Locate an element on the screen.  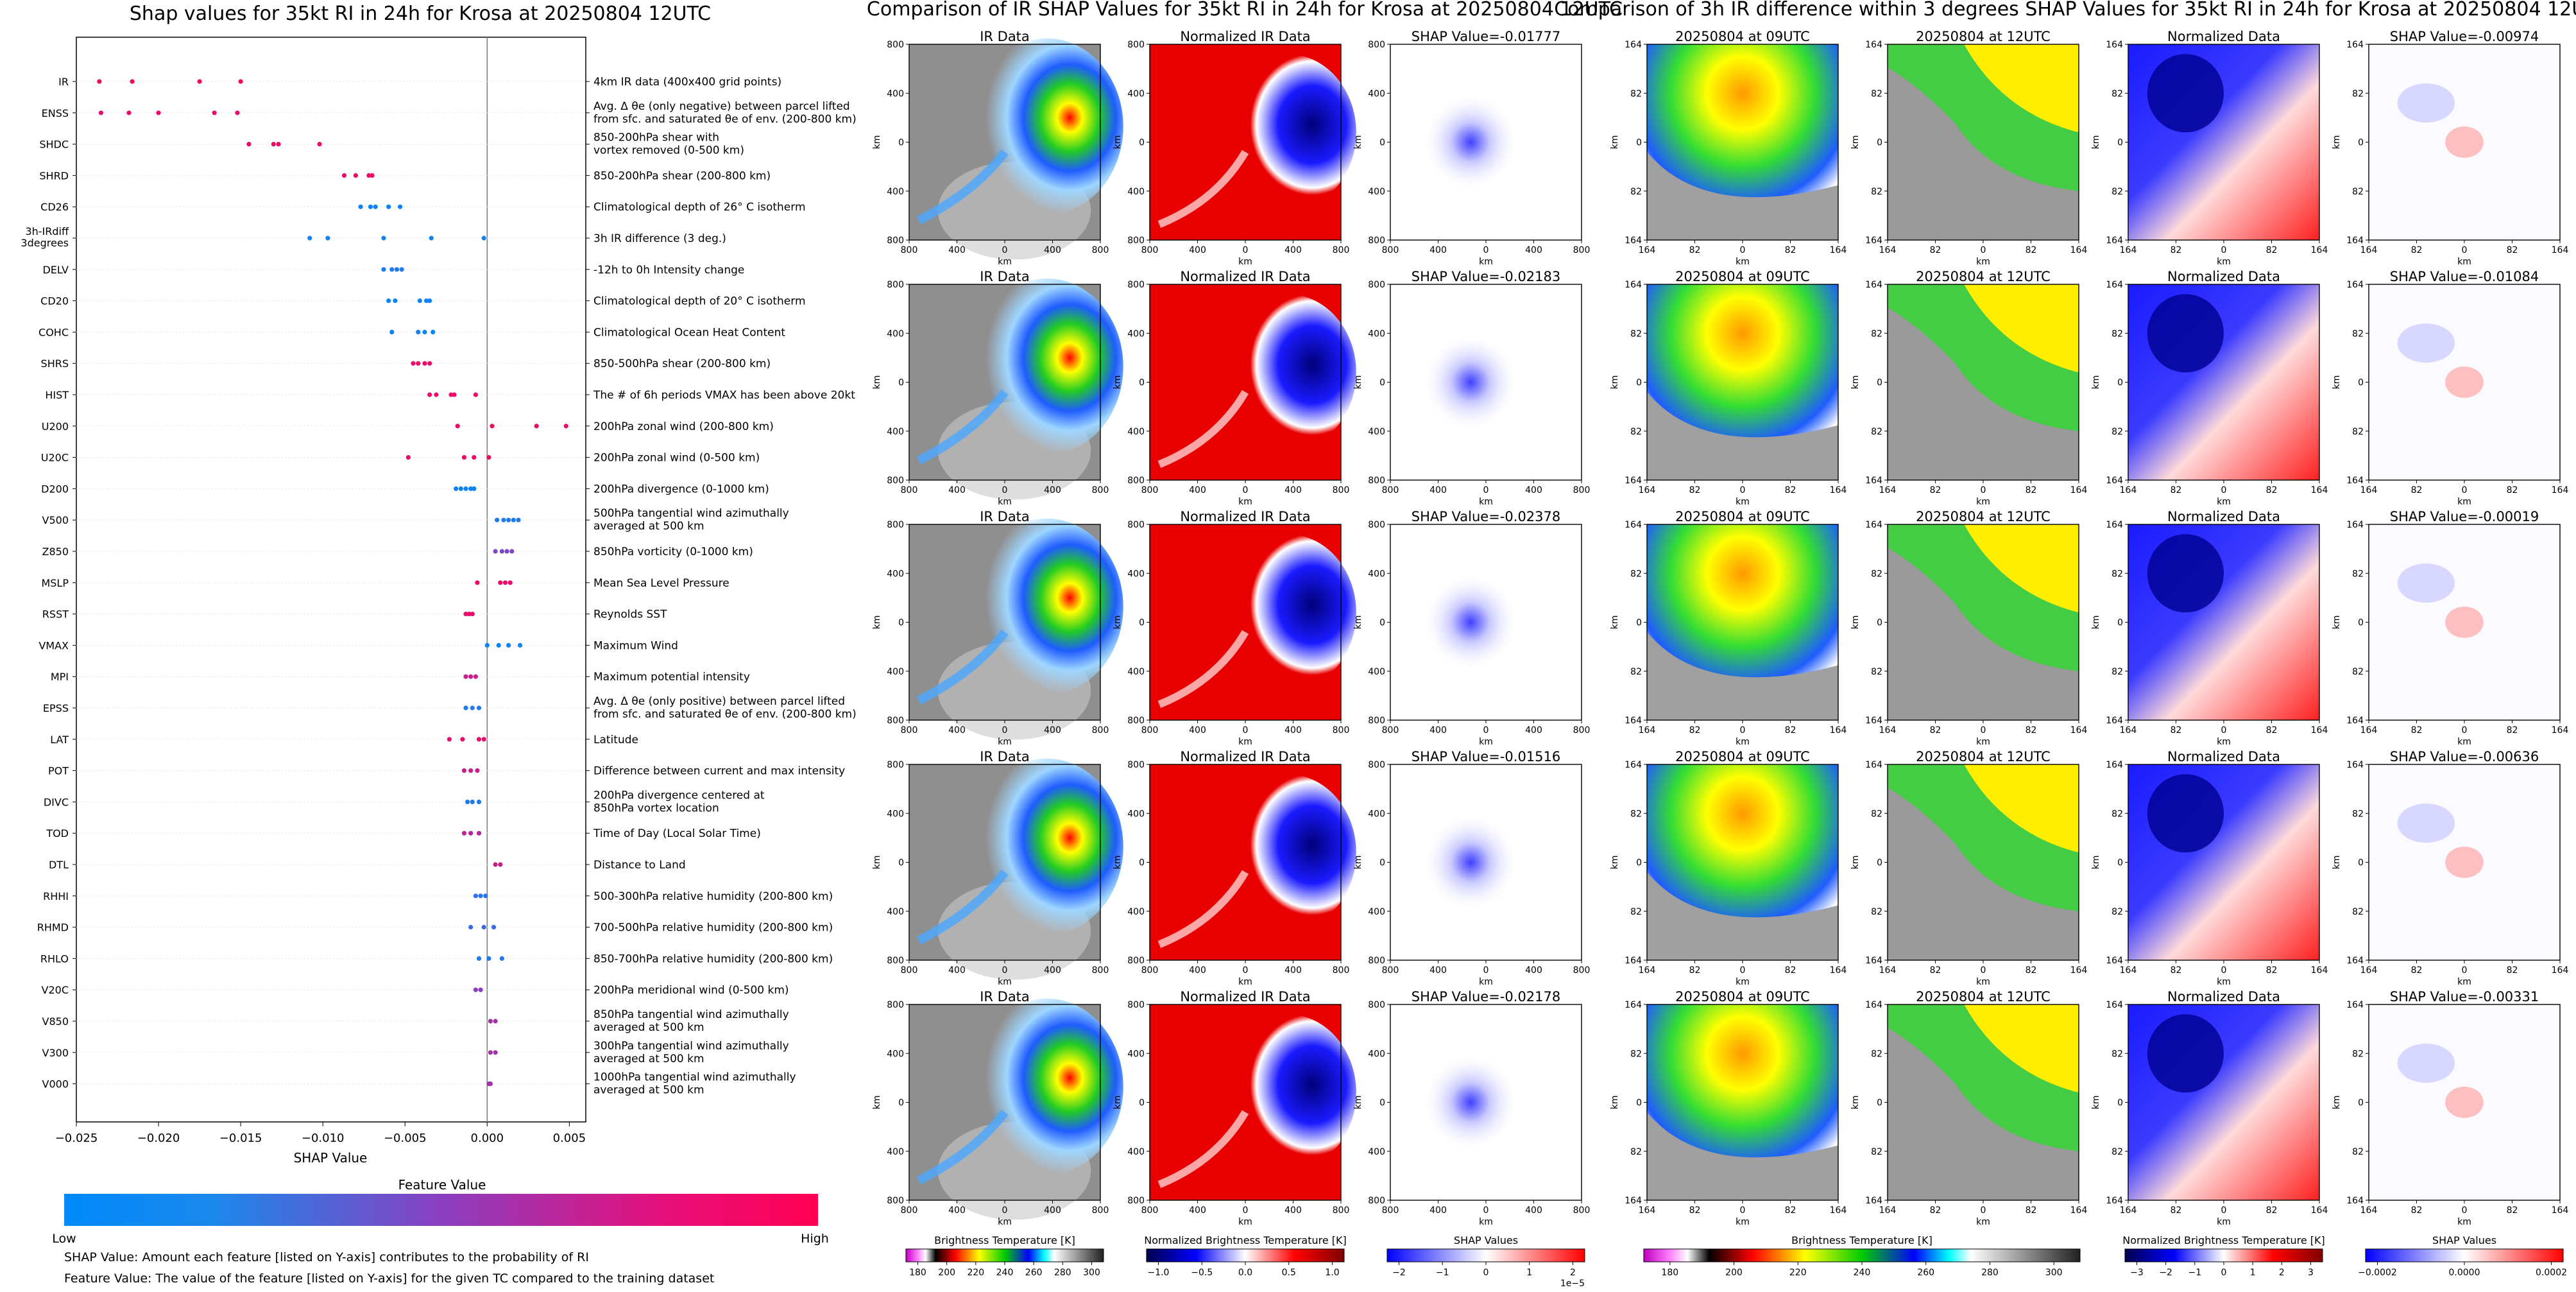
x-axis-label: SHAP Value is located at coordinates (331, 1158).